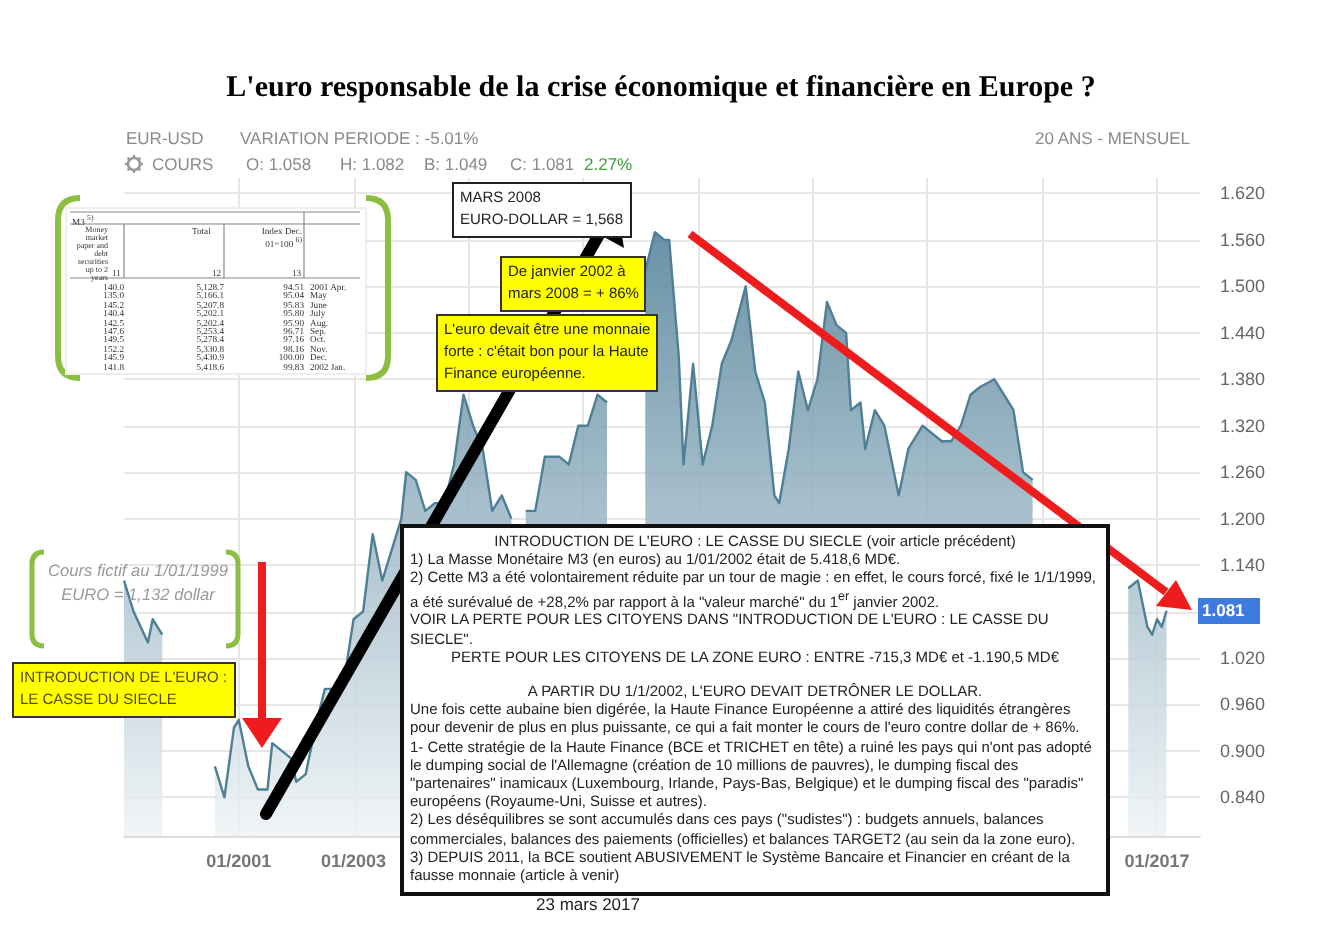 Image resolution: width=1322 pixels, height=934 pixels. What do you see at coordinates (1243, 332) in the screenshot?
I see `y-tick-label: 1.440` at bounding box center [1243, 332].